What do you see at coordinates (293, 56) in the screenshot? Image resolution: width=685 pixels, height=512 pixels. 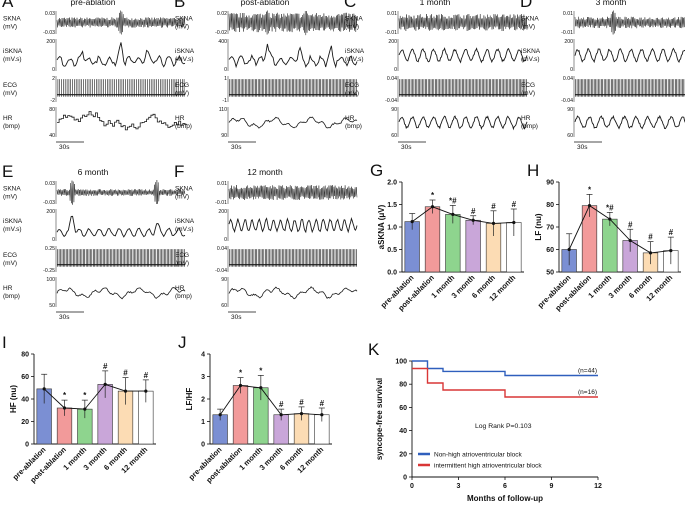 I see `panel-B-iskna-trace` at bounding box center [293, 56].